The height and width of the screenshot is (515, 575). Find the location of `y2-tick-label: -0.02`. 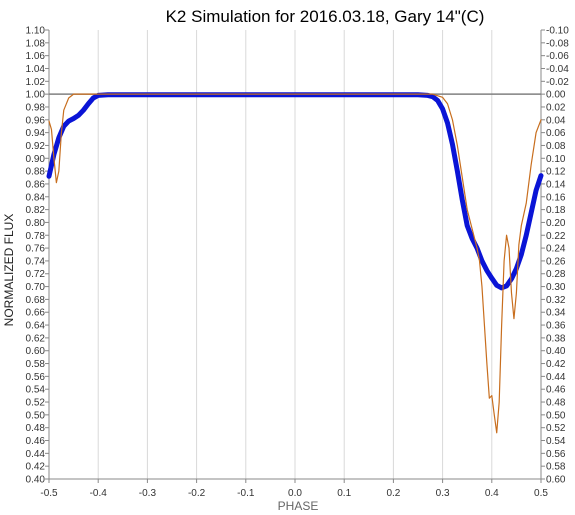

y2-tick-label: -0.02 is located at coordinates (557, 82).